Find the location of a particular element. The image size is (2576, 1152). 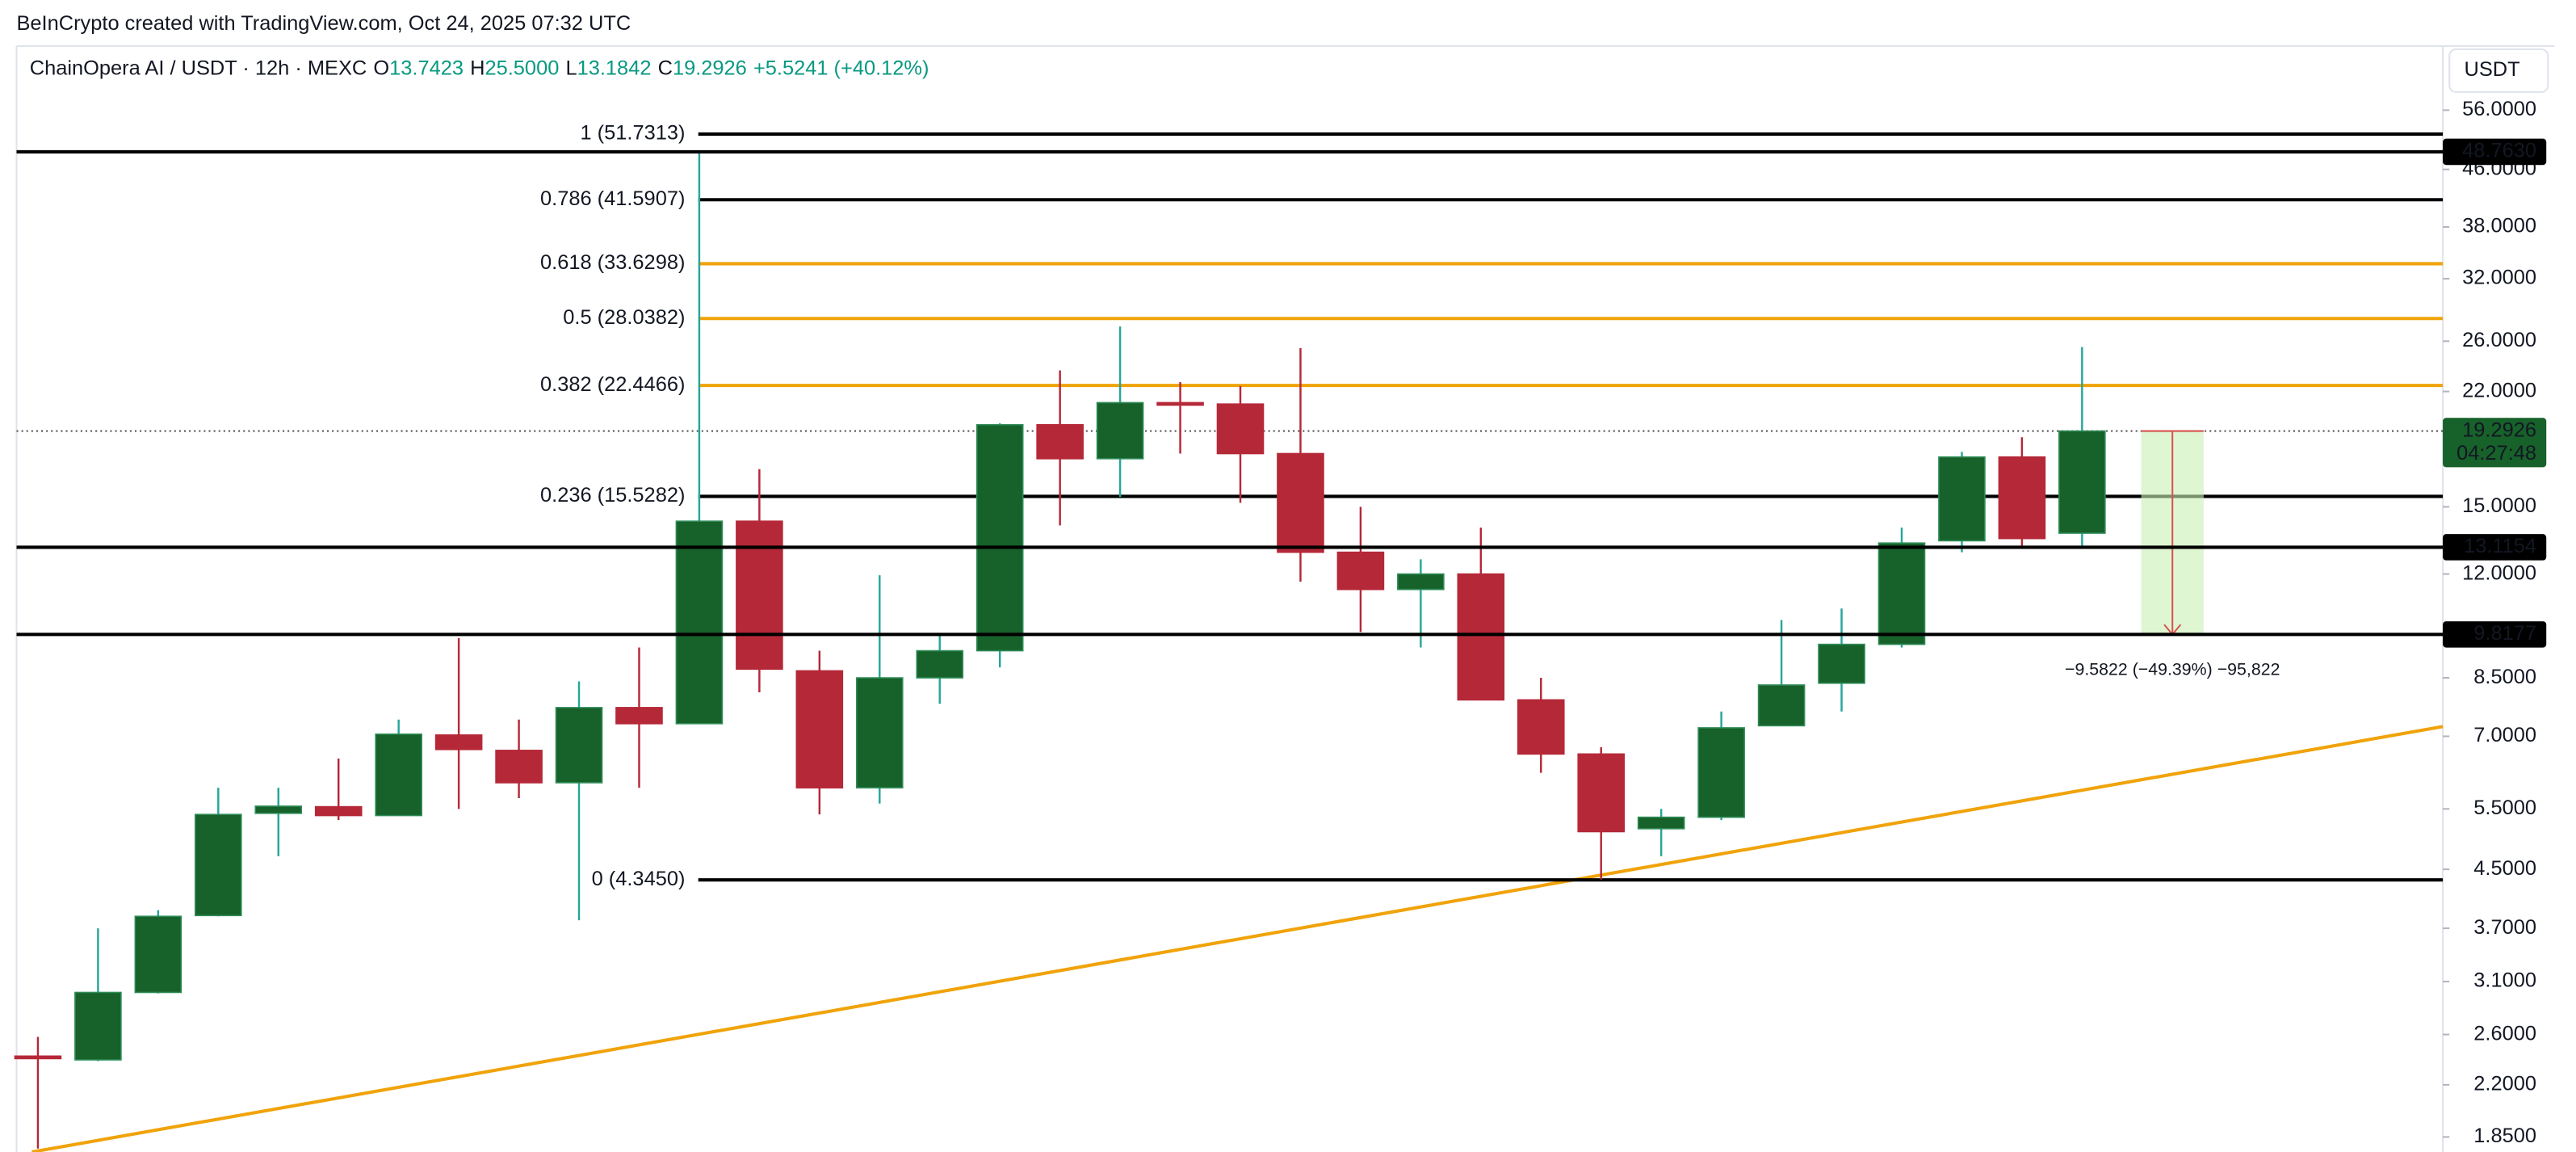

y-tick-label: 2.2000 is located at coordinates (2504, 1084).